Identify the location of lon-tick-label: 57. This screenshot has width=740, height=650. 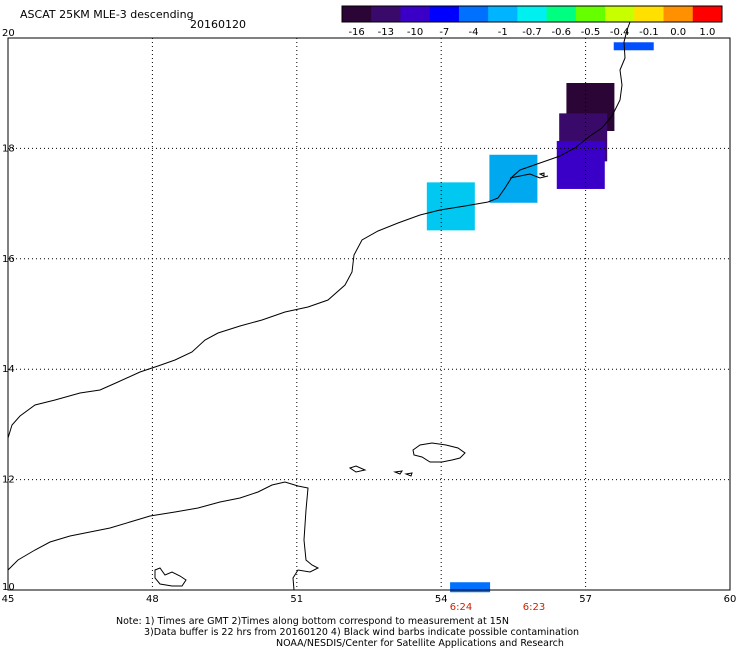
(585, 599).